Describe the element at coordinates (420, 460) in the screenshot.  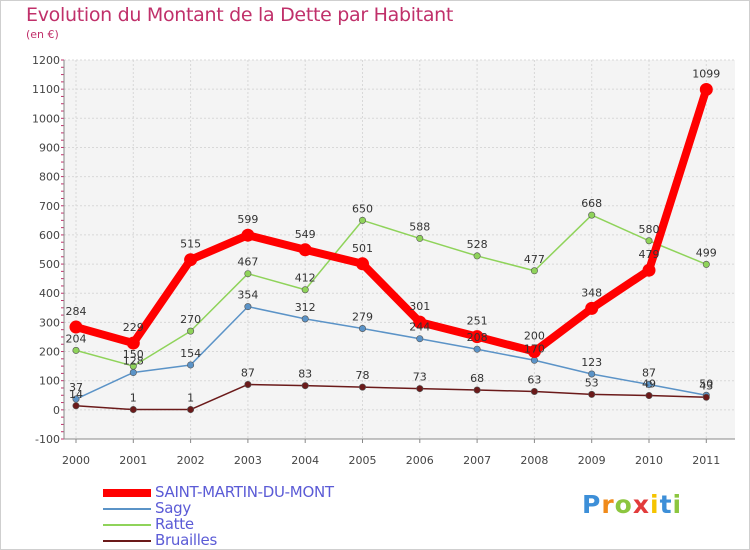
I see `x-tick-label: 2006` at that location.